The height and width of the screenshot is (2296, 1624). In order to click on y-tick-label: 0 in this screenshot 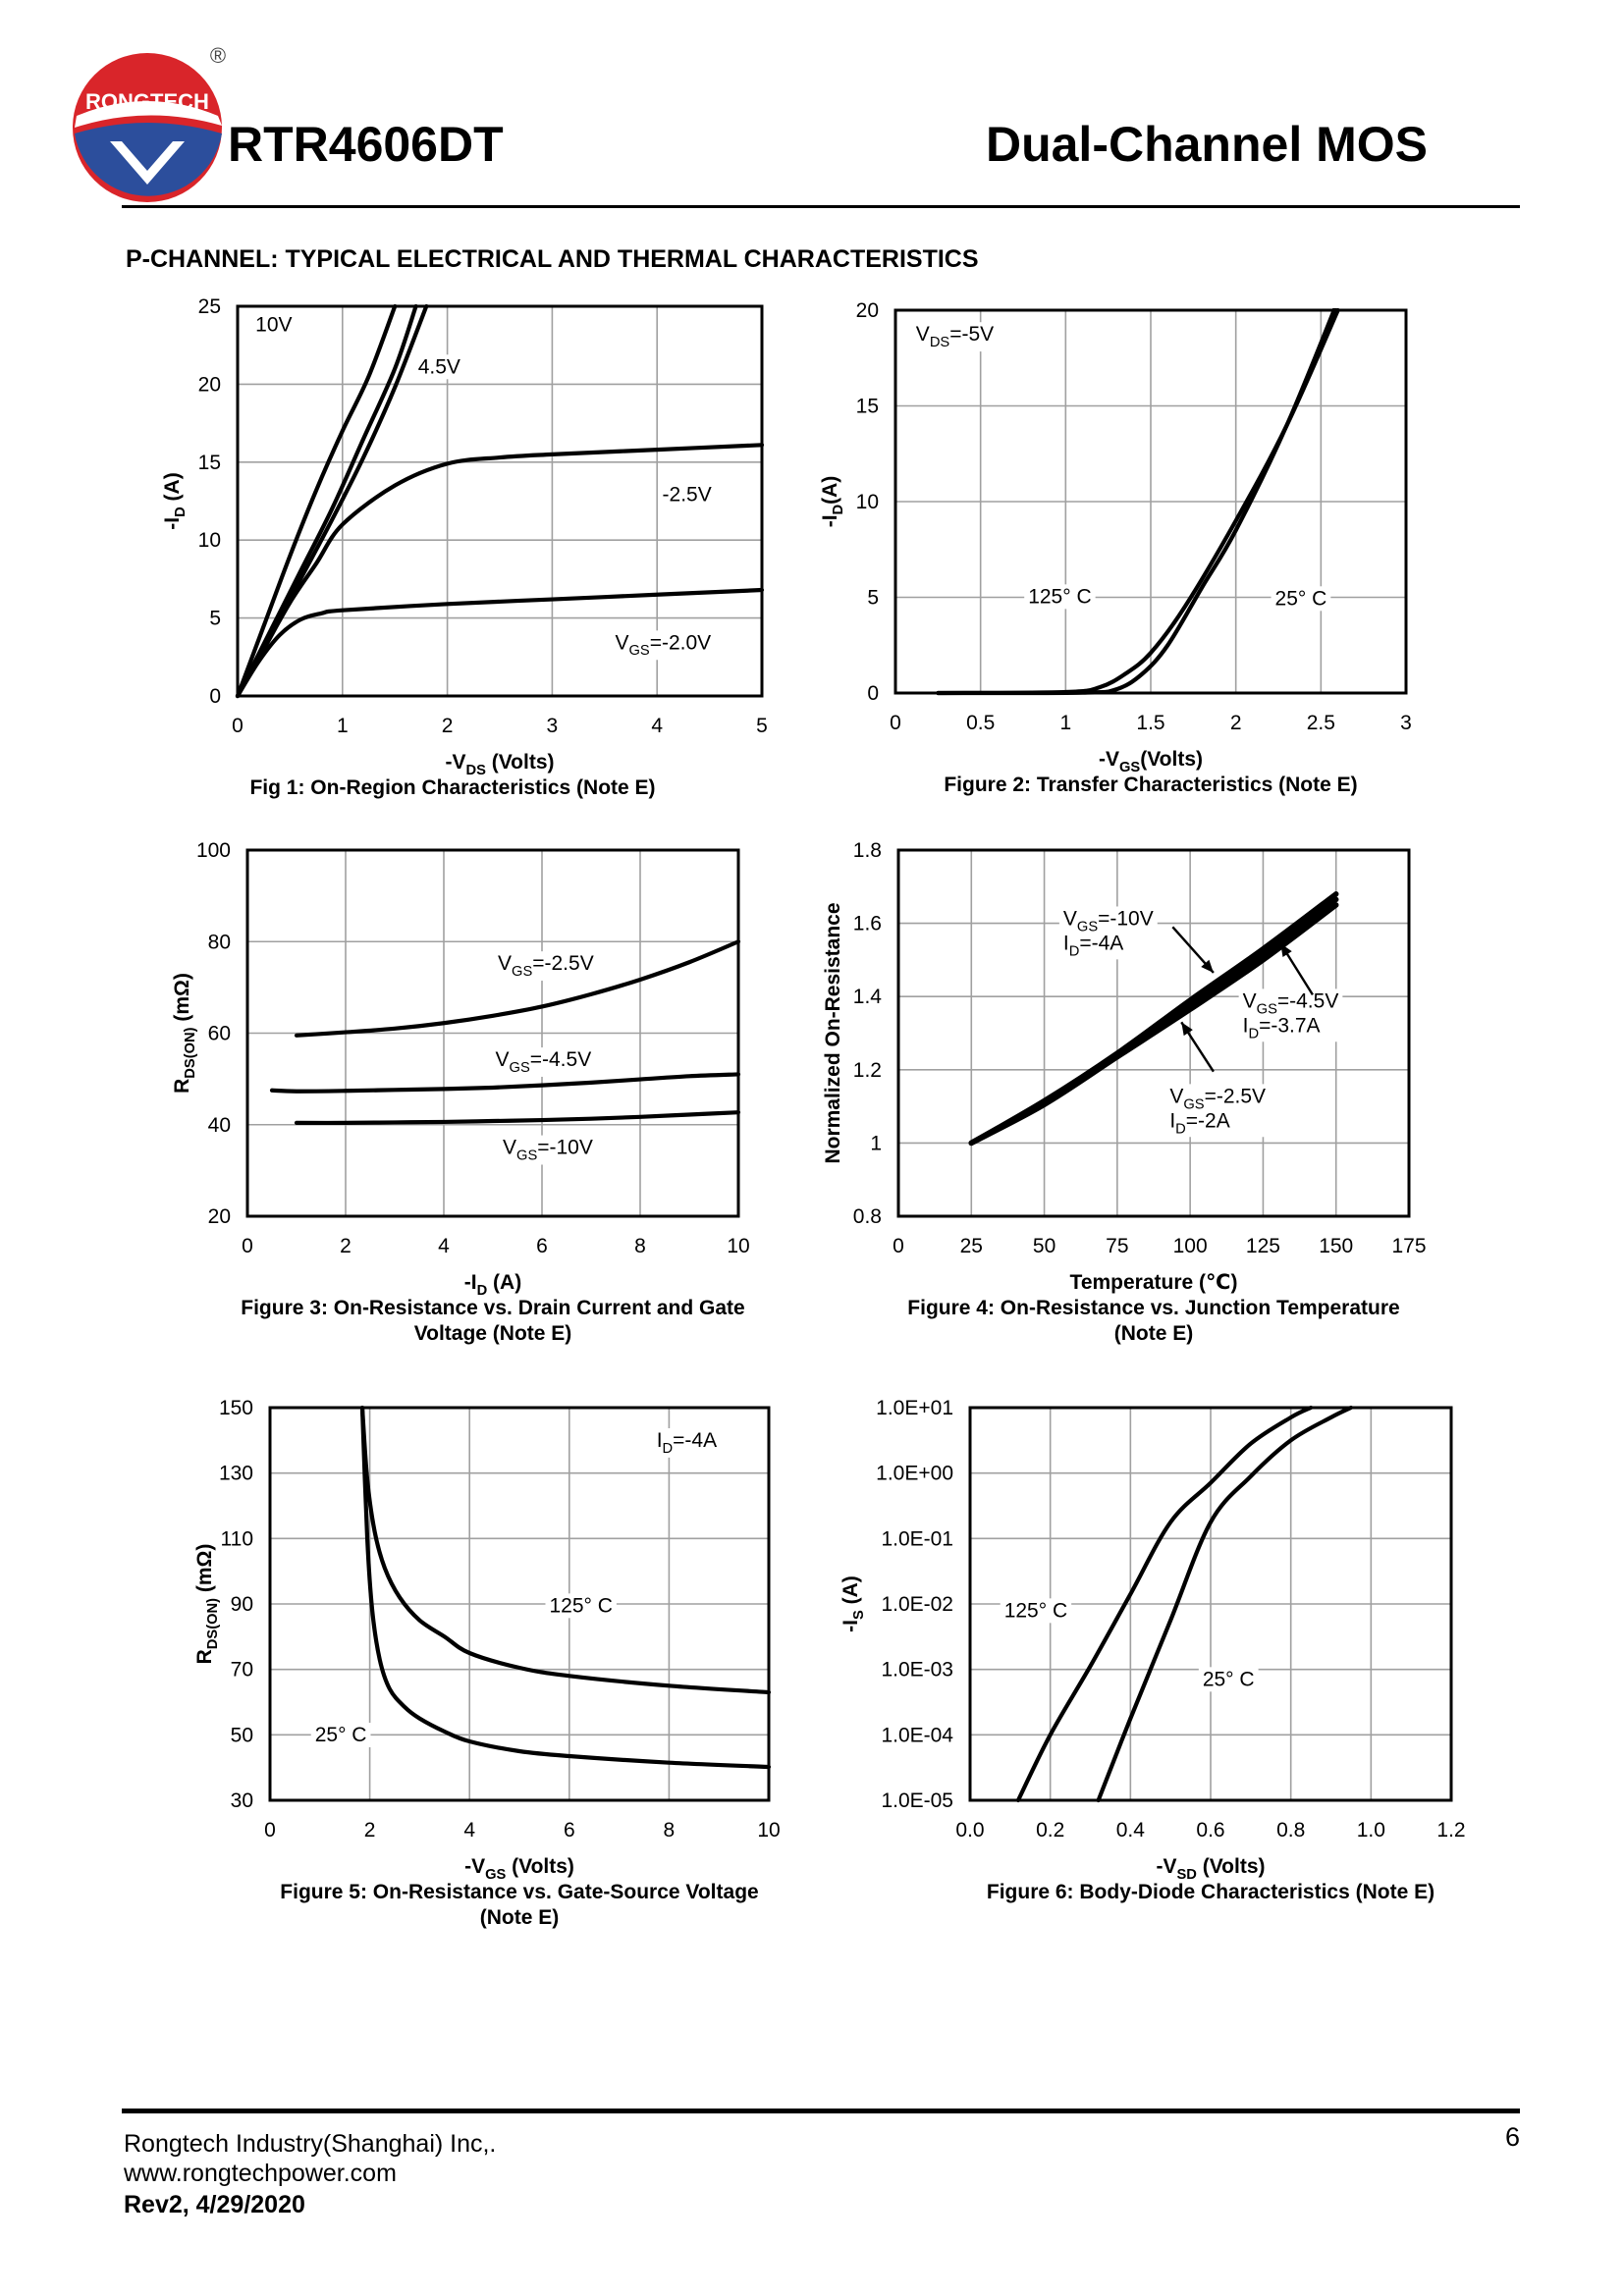, I will do `click(215, 696)`.